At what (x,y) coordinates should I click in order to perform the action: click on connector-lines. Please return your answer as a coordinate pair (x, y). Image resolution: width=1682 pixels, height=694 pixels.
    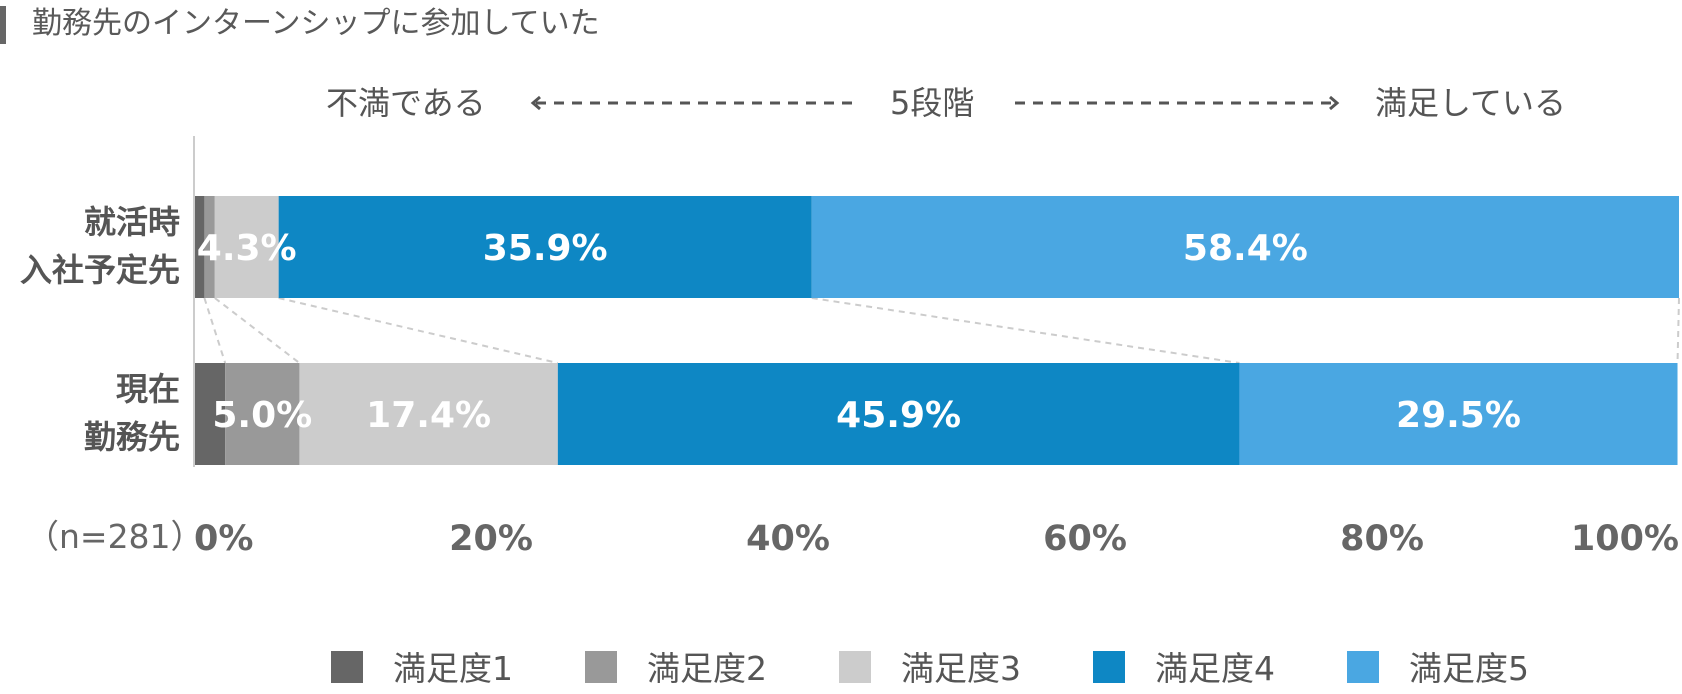
    Looking at the image, I should click on (941, 330).